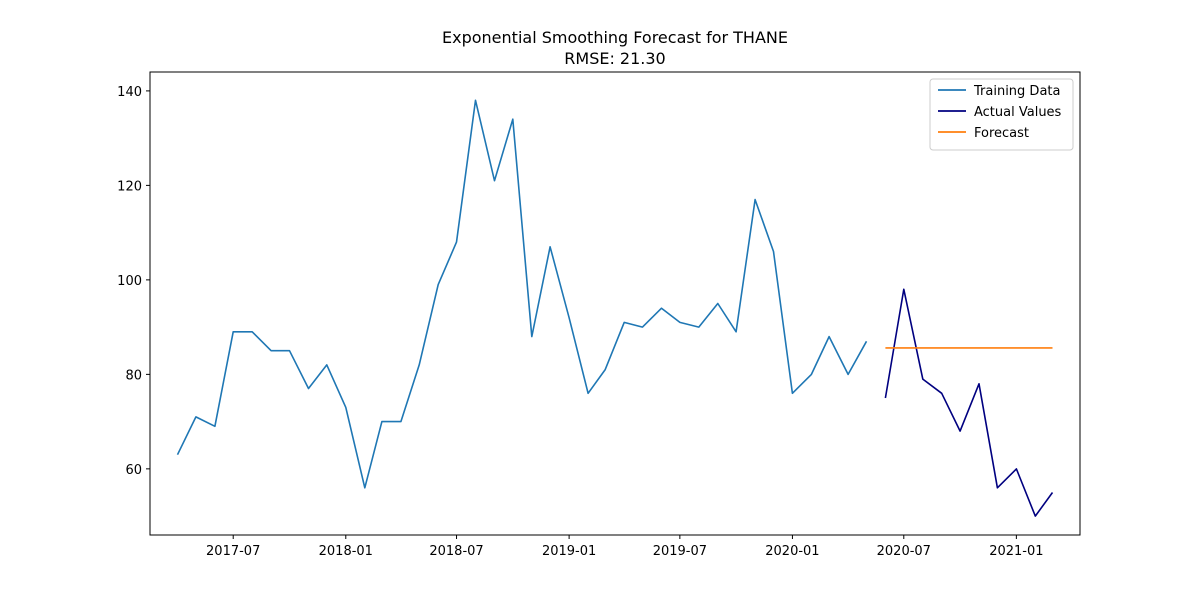 The image size is (1200, 600). What do you see at coordinates (456, 551) in the screenshot?
I see `x-tick-label: 2018-07` at bounding box center [456, 551].